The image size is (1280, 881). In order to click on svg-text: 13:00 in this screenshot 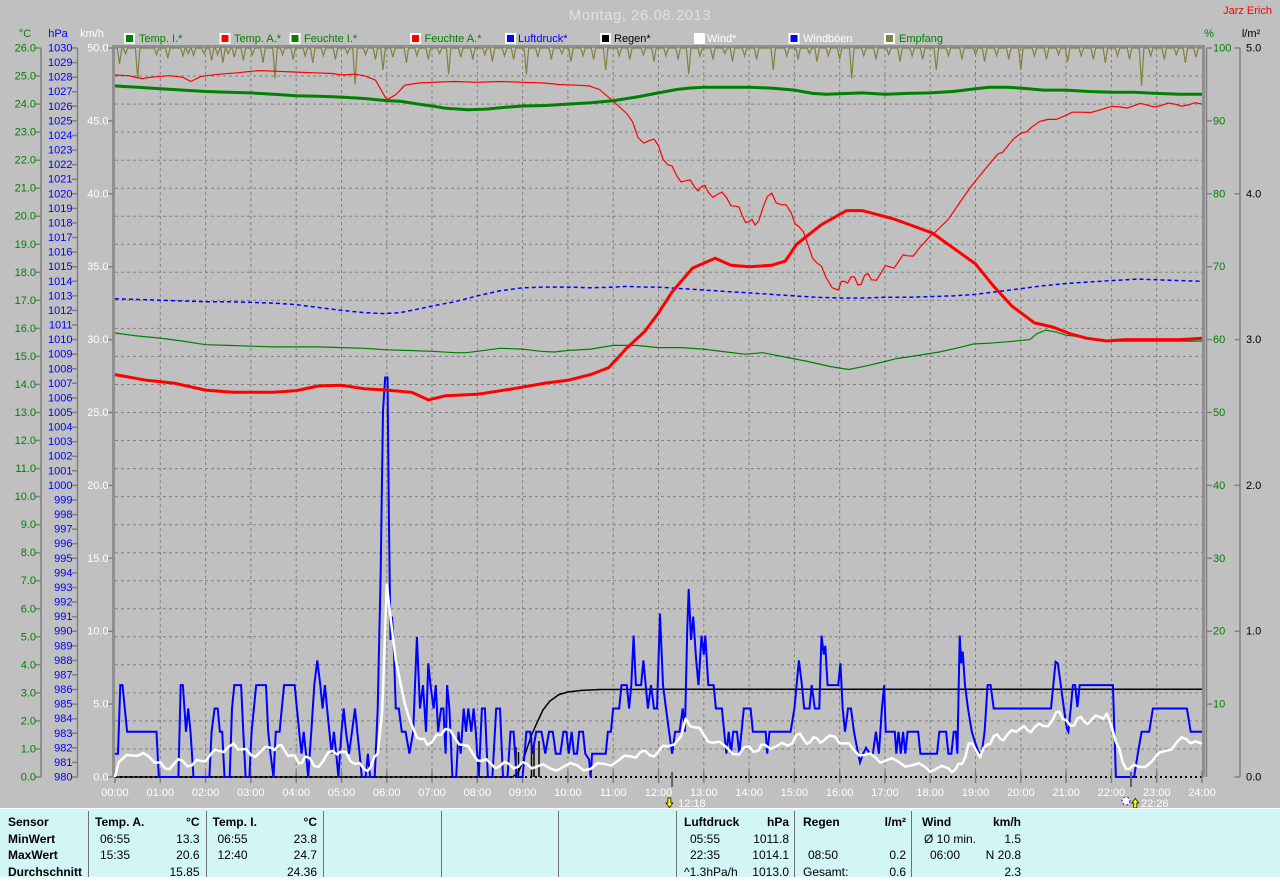, I will do `click(704, 793)`.